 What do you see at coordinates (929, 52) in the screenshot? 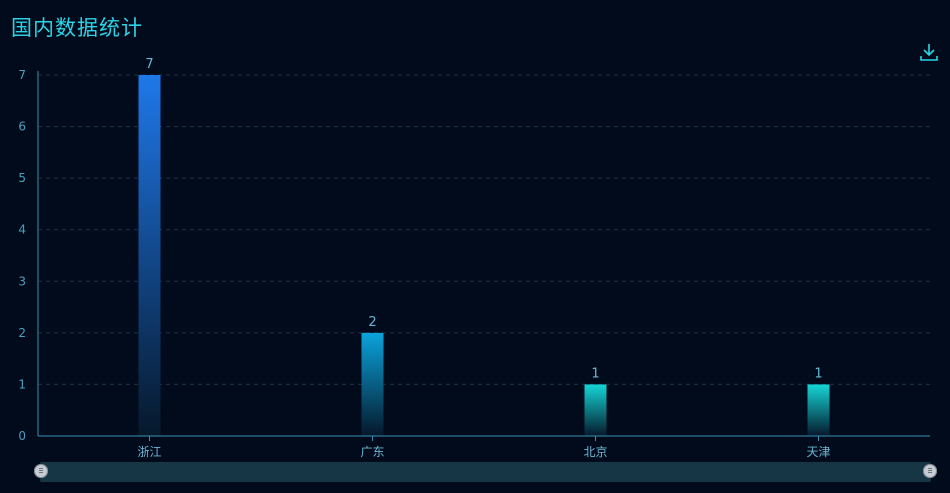
I see `download-icon` at bounding box center [929, 52].